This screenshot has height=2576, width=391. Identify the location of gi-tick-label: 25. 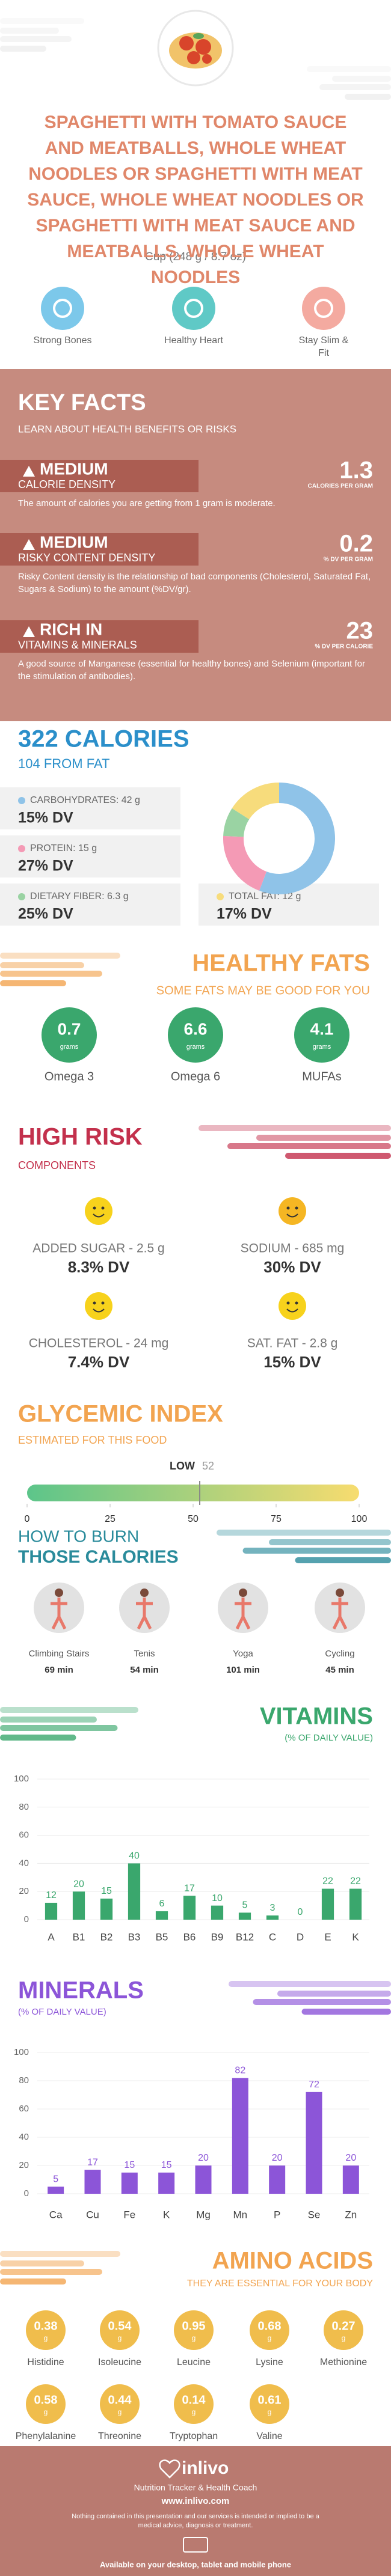
(110, 1519).